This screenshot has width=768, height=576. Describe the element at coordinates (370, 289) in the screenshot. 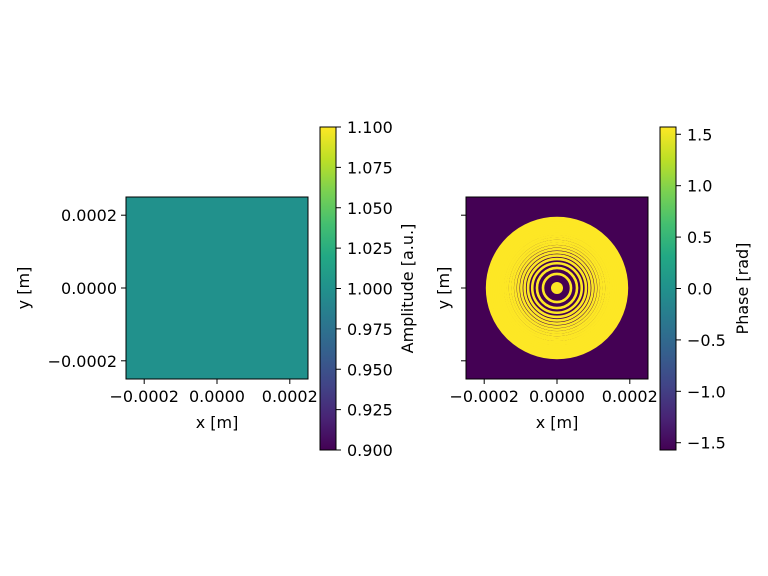

I see `colorbar-tick-label: 1.000` at that location.